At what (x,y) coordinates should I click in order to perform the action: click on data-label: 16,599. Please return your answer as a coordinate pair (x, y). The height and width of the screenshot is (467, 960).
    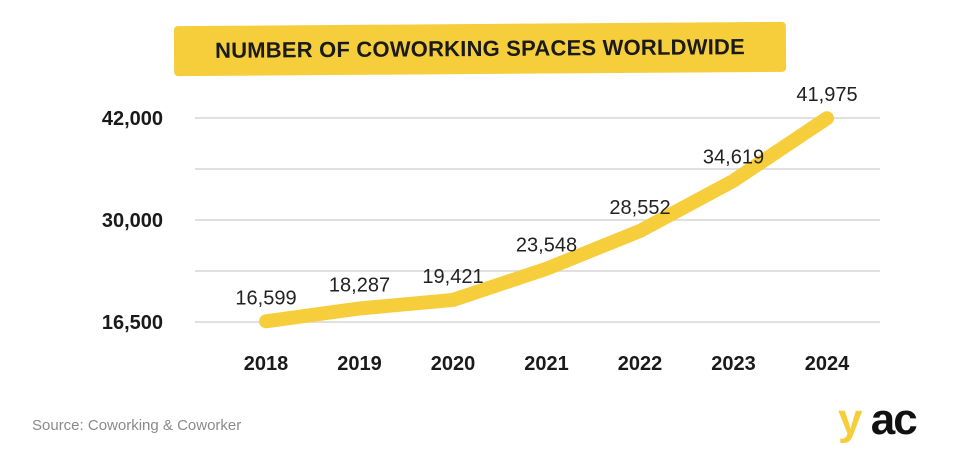
    Looking at the image, I should click on (265, 298).